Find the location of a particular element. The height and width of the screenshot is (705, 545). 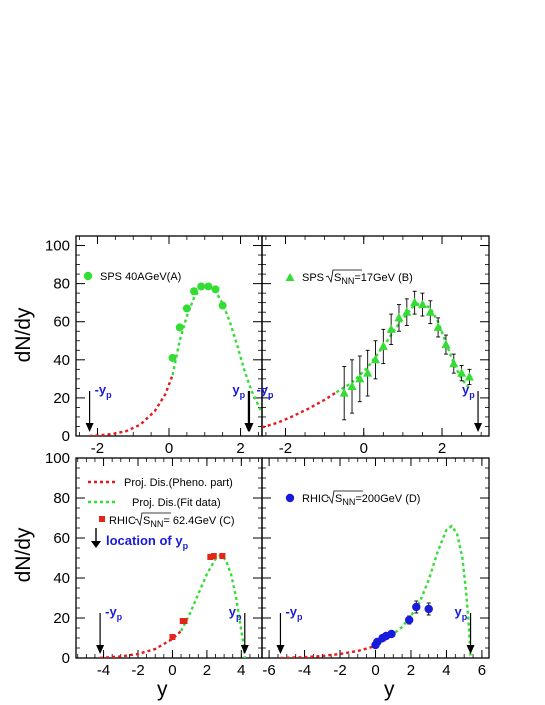

y-tick-label: 40 is located at coordinates (61, 578).